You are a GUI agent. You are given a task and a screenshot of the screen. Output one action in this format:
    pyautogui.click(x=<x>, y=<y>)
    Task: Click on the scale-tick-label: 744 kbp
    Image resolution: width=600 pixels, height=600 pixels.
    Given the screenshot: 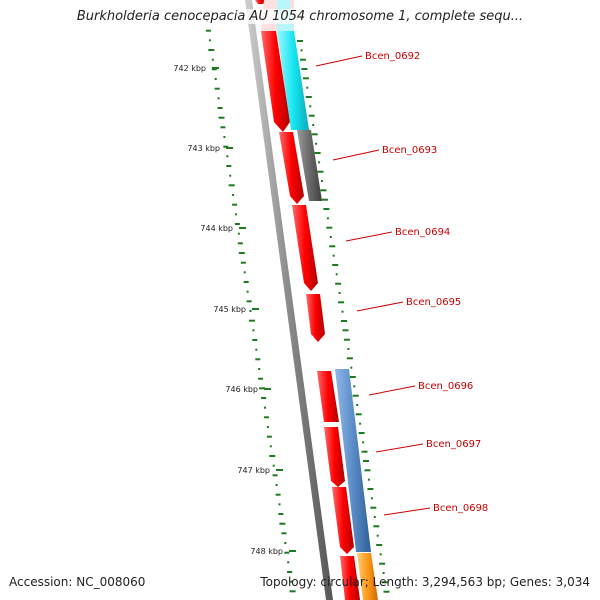 What is the action you would take?
    pyautogui.click(x=216, y=228)
    